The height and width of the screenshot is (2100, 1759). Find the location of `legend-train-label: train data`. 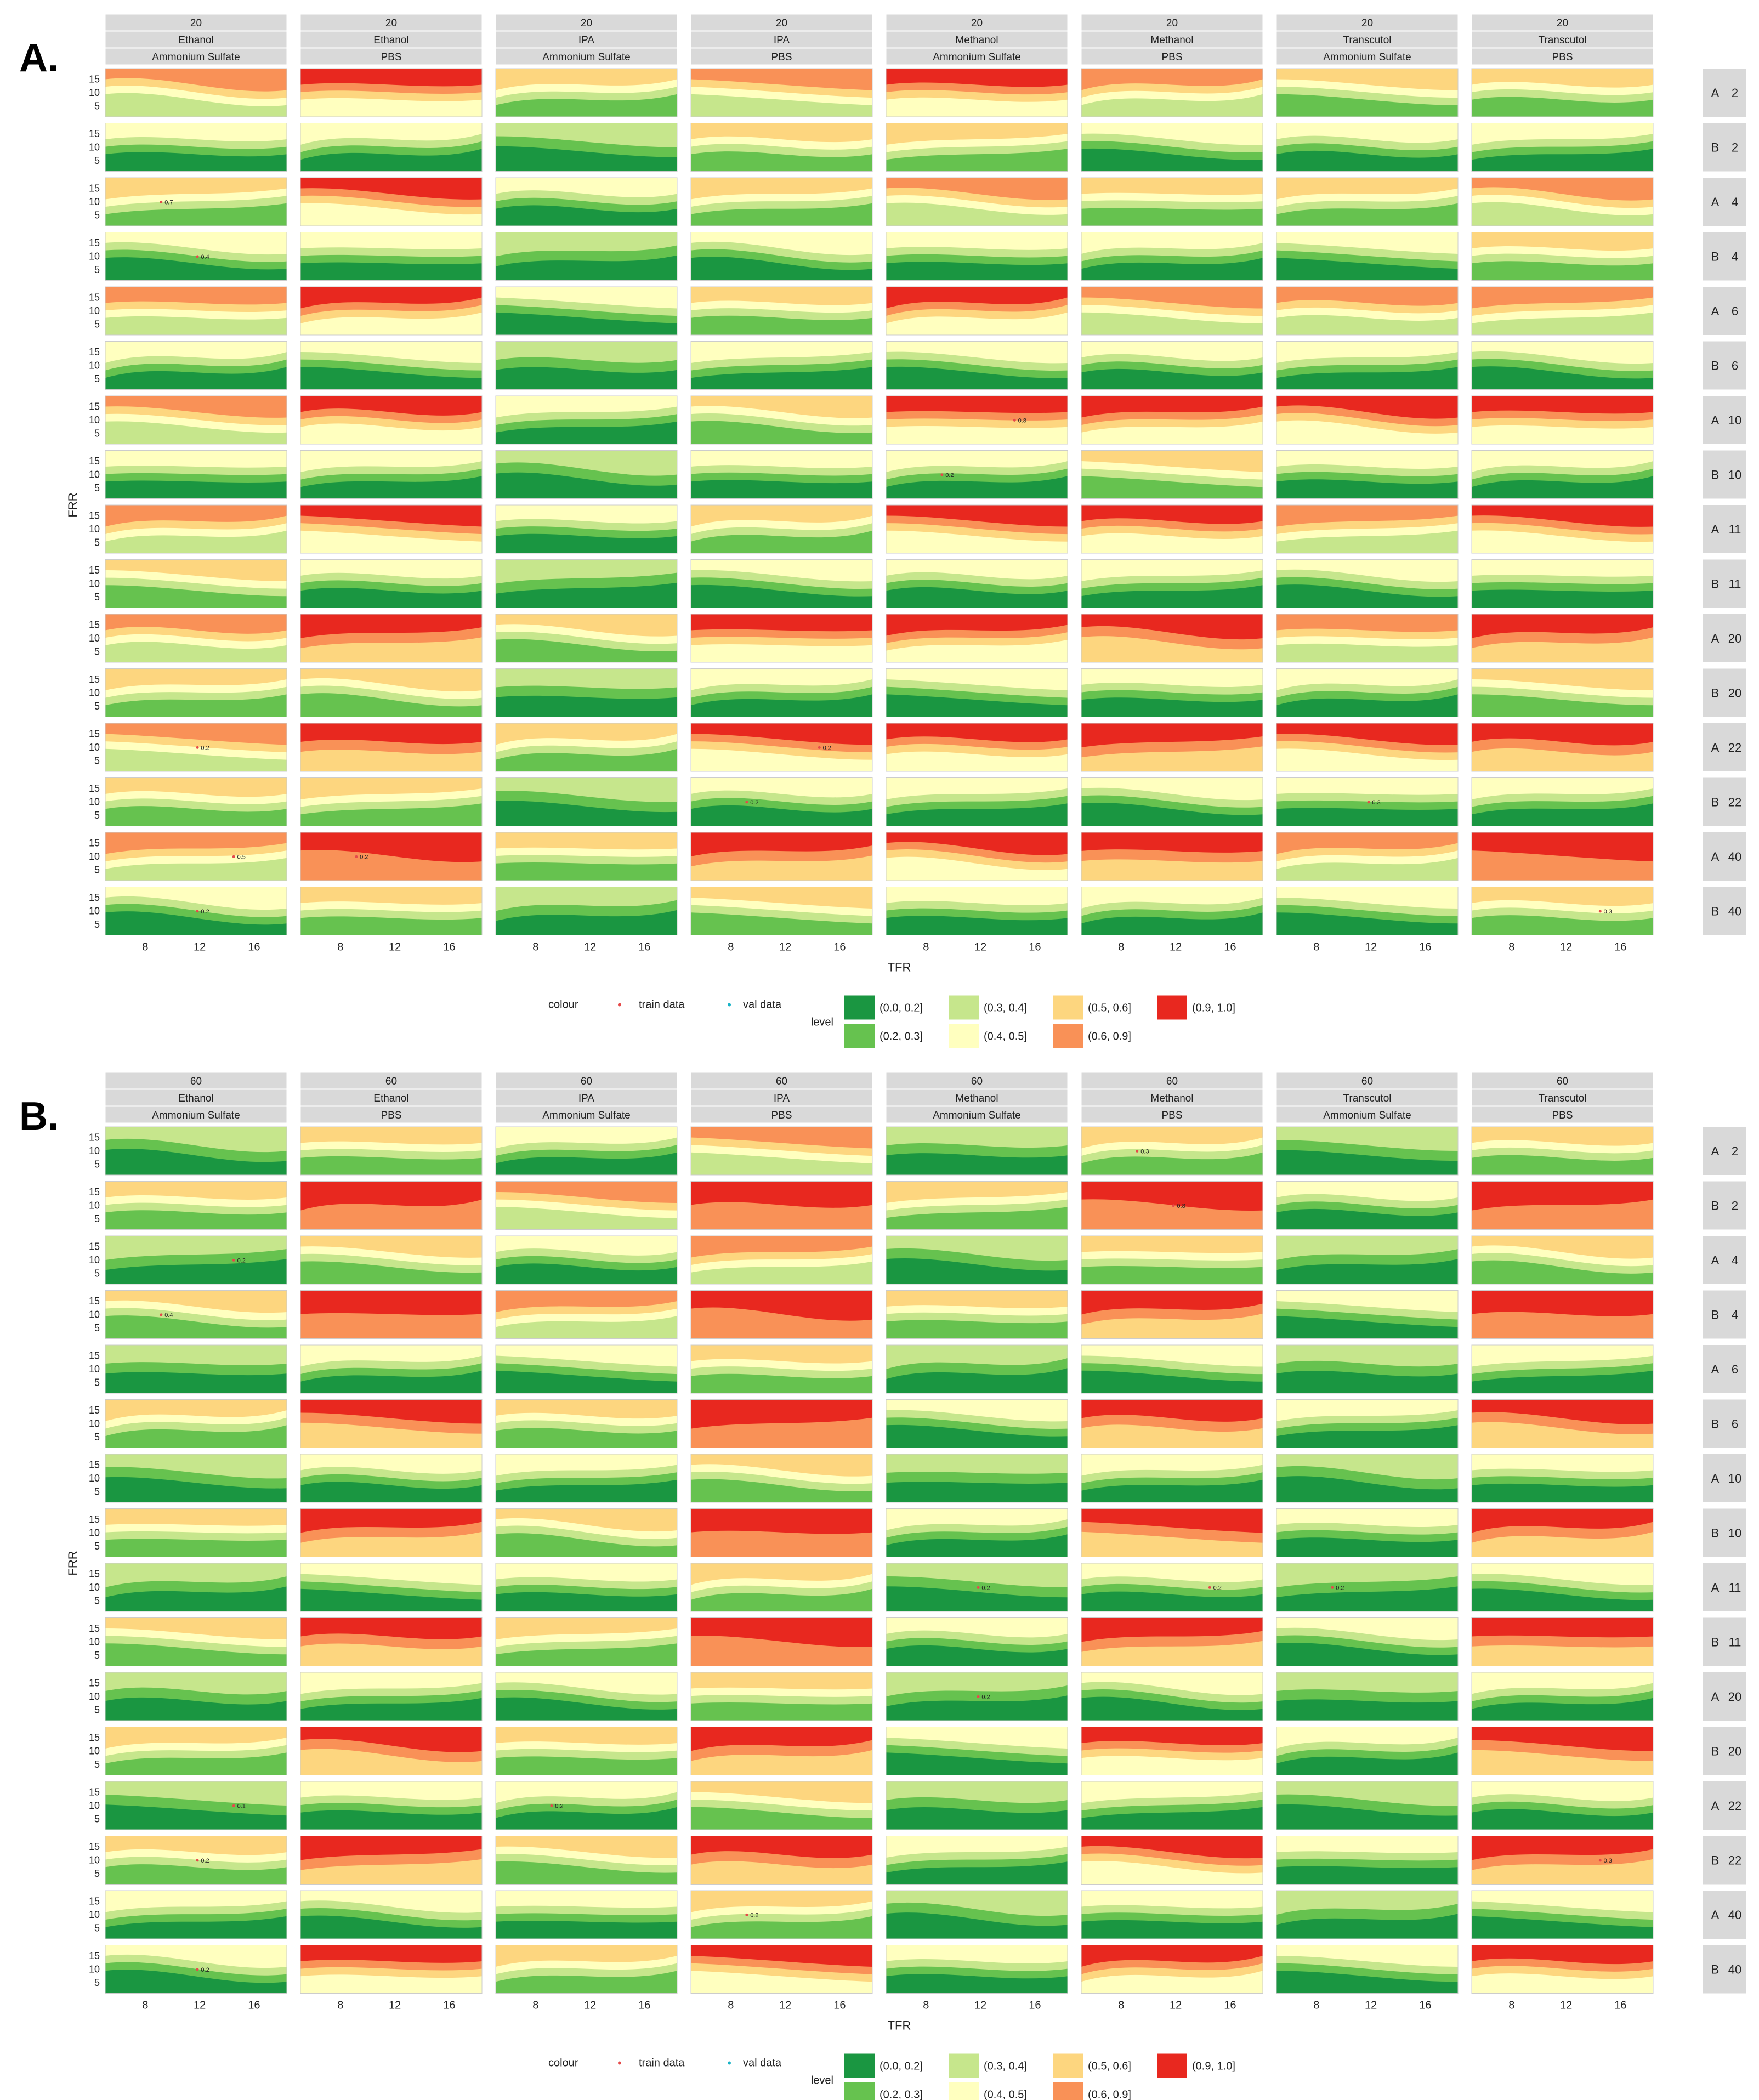

legend-train-label: train data is located at coordinates (662, 2063).